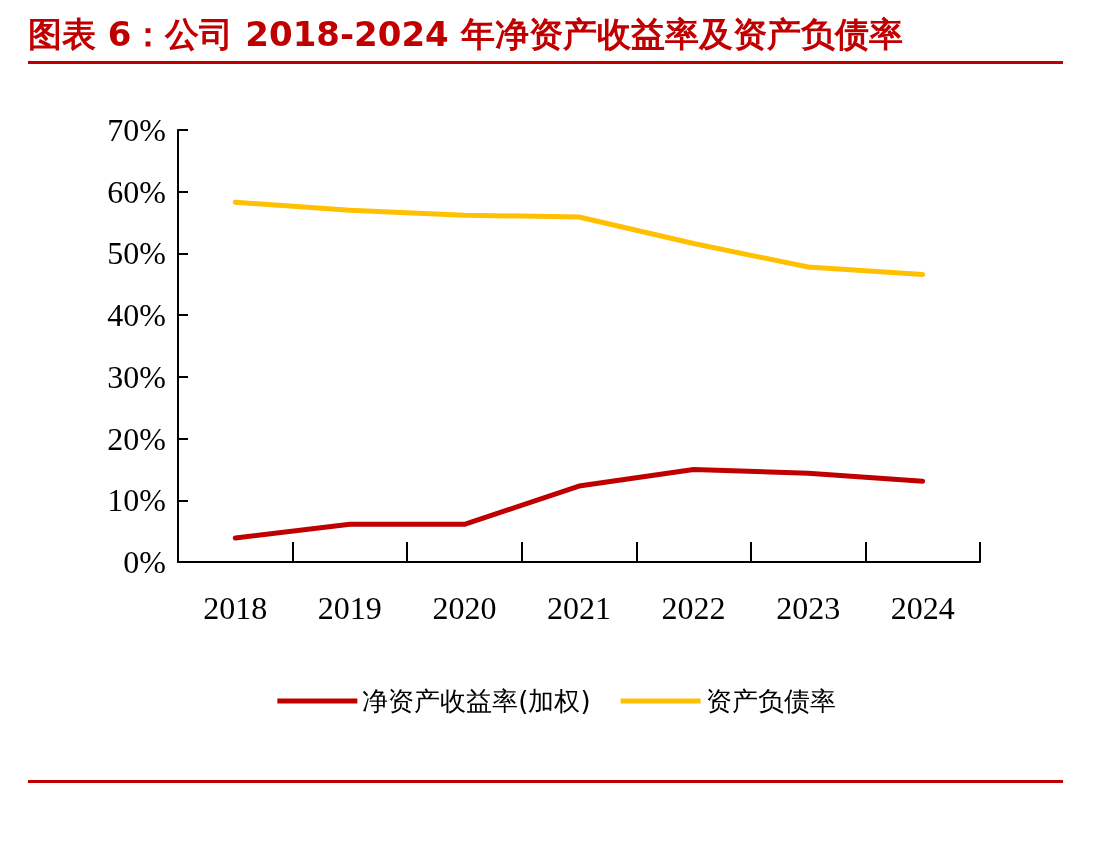  What do you see at coordinates (136, 315) in the screenshot?
I see `y-tick-label: 40%` at bounding box center [136, 315].